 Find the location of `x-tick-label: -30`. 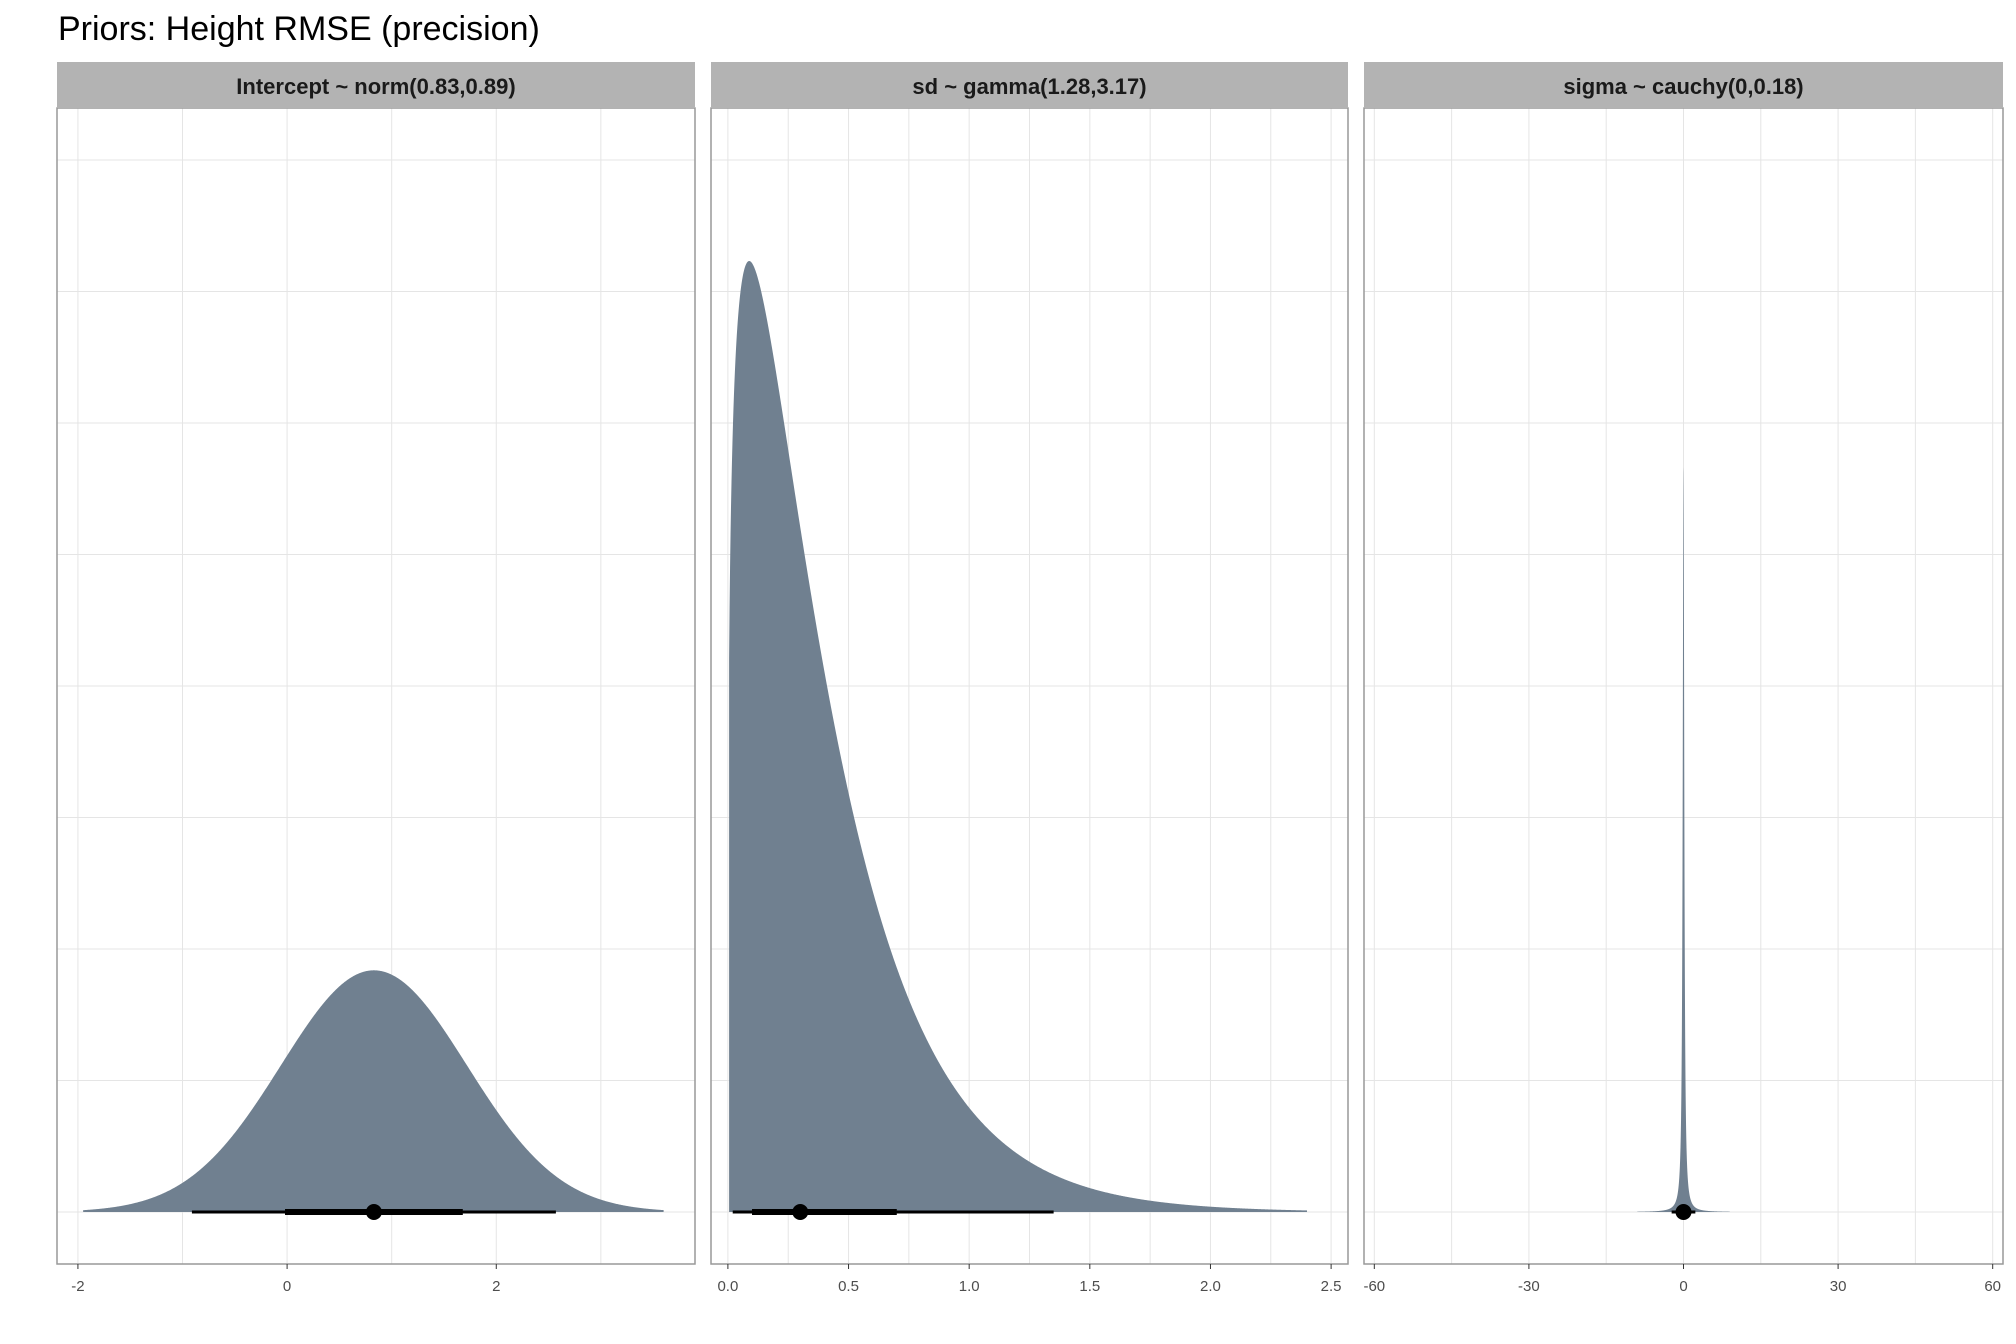

x-tick-label: -30 is located at coordinates (1529, 1286).